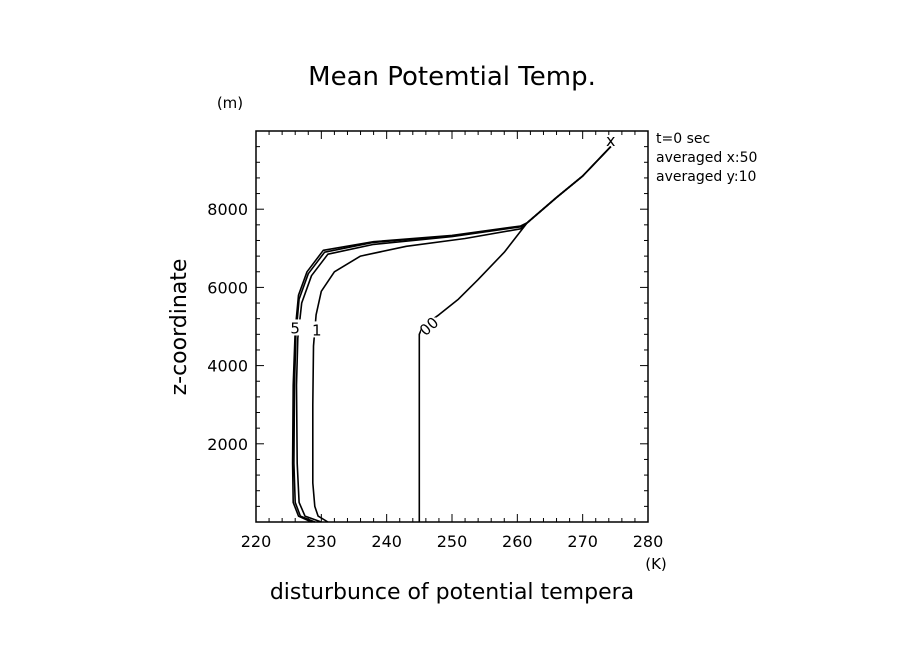 The height and width of the screenshot is (659, 904). I want to click on annotations: t=0 sec averaged x:50 averaged y:10, so click(780, 160).